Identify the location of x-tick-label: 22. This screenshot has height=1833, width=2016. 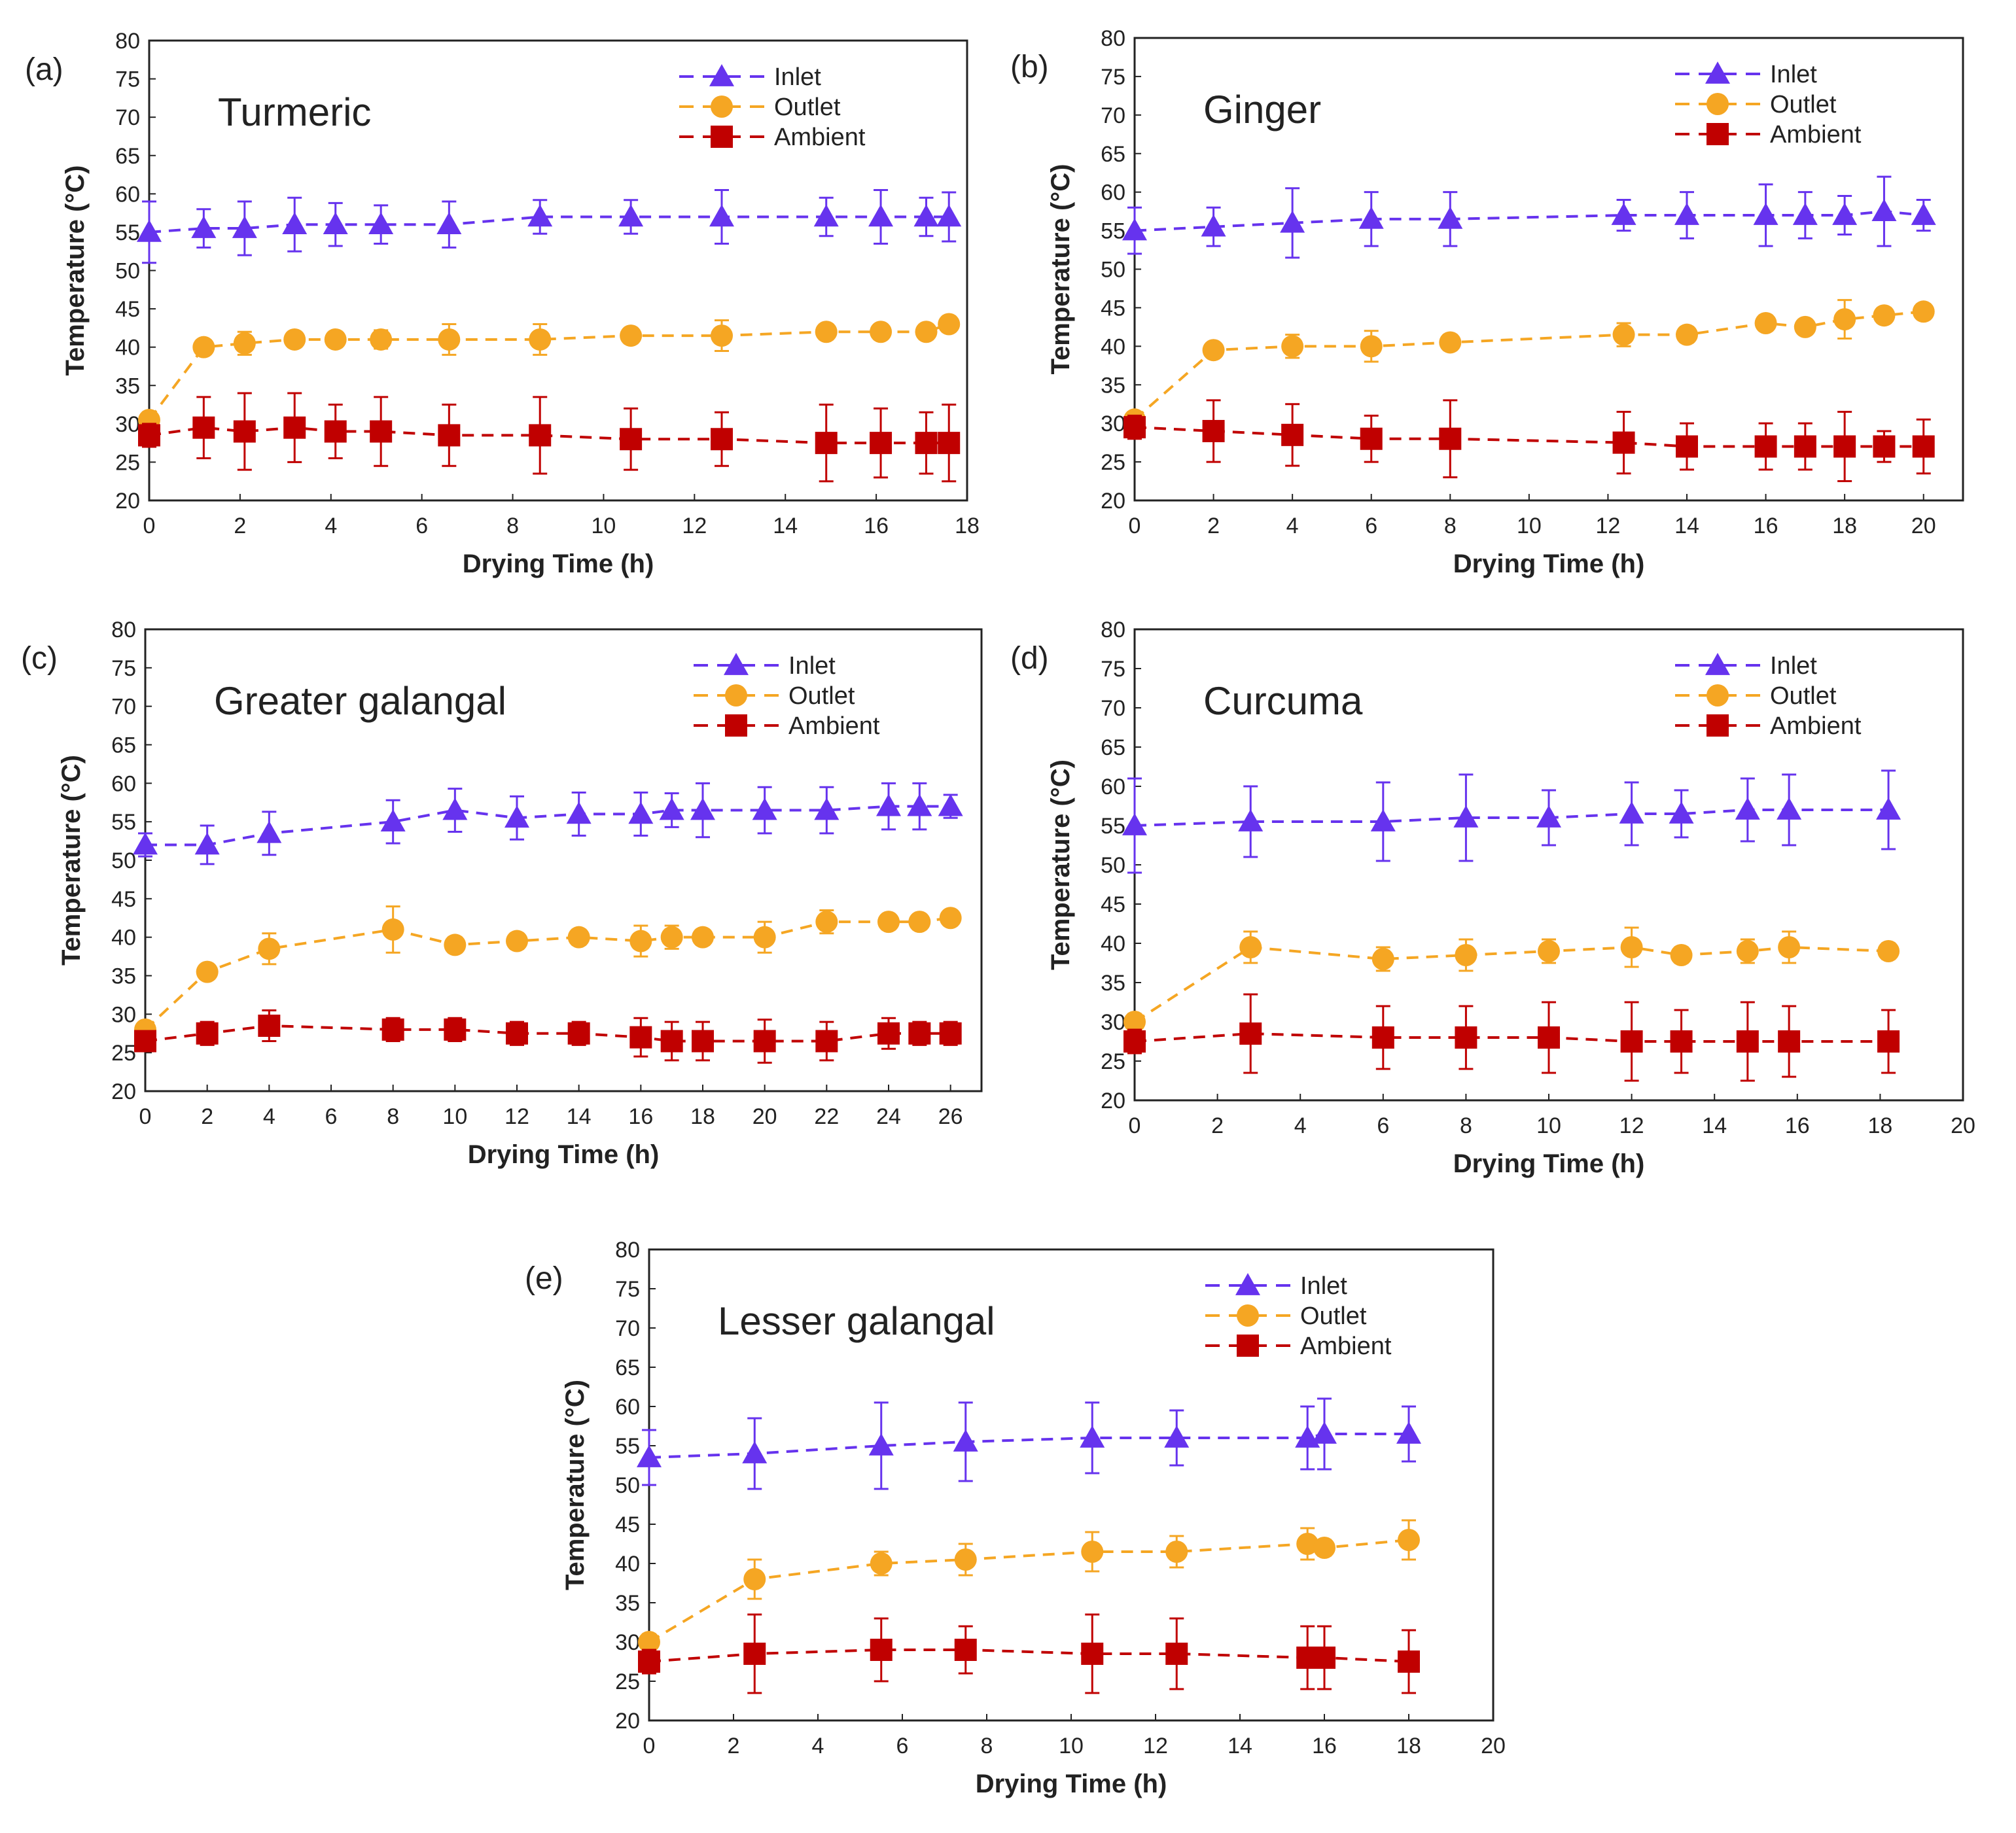
(827, 1117).